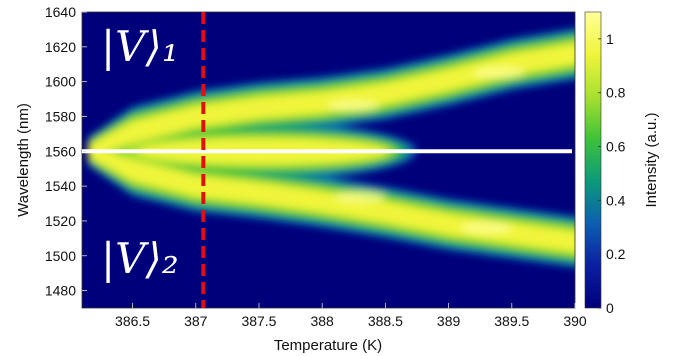 The height and width of the screenshot is (356, 683). What do you see at coordinates (616, 200) in the screenshot?
I see `colorbar-tick-label: 0.4` at bounding box center [616, 200].